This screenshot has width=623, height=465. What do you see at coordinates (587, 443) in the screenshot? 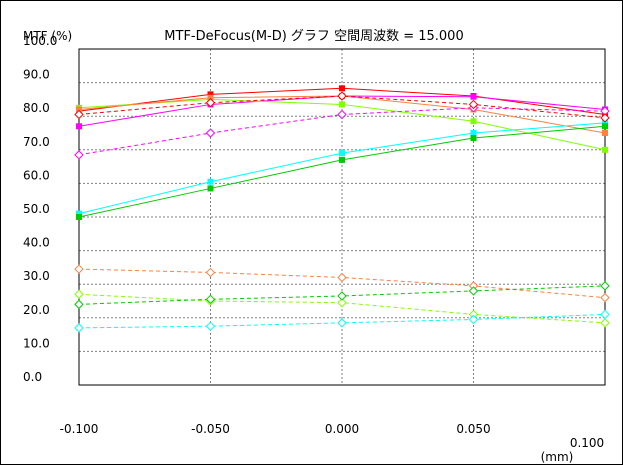
I see `x-tick-label: 0.100` at bounding box center [587, 443].